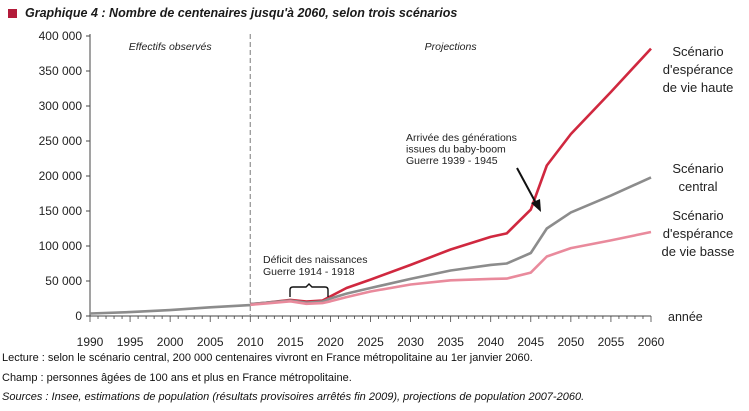 Image resolution: width=749 pixels, height=411 pixels. What do you see at coordinates (61, 141) in the screenshot?
I see `y-tick-label: 250 000` at bounding box center [61, 141].